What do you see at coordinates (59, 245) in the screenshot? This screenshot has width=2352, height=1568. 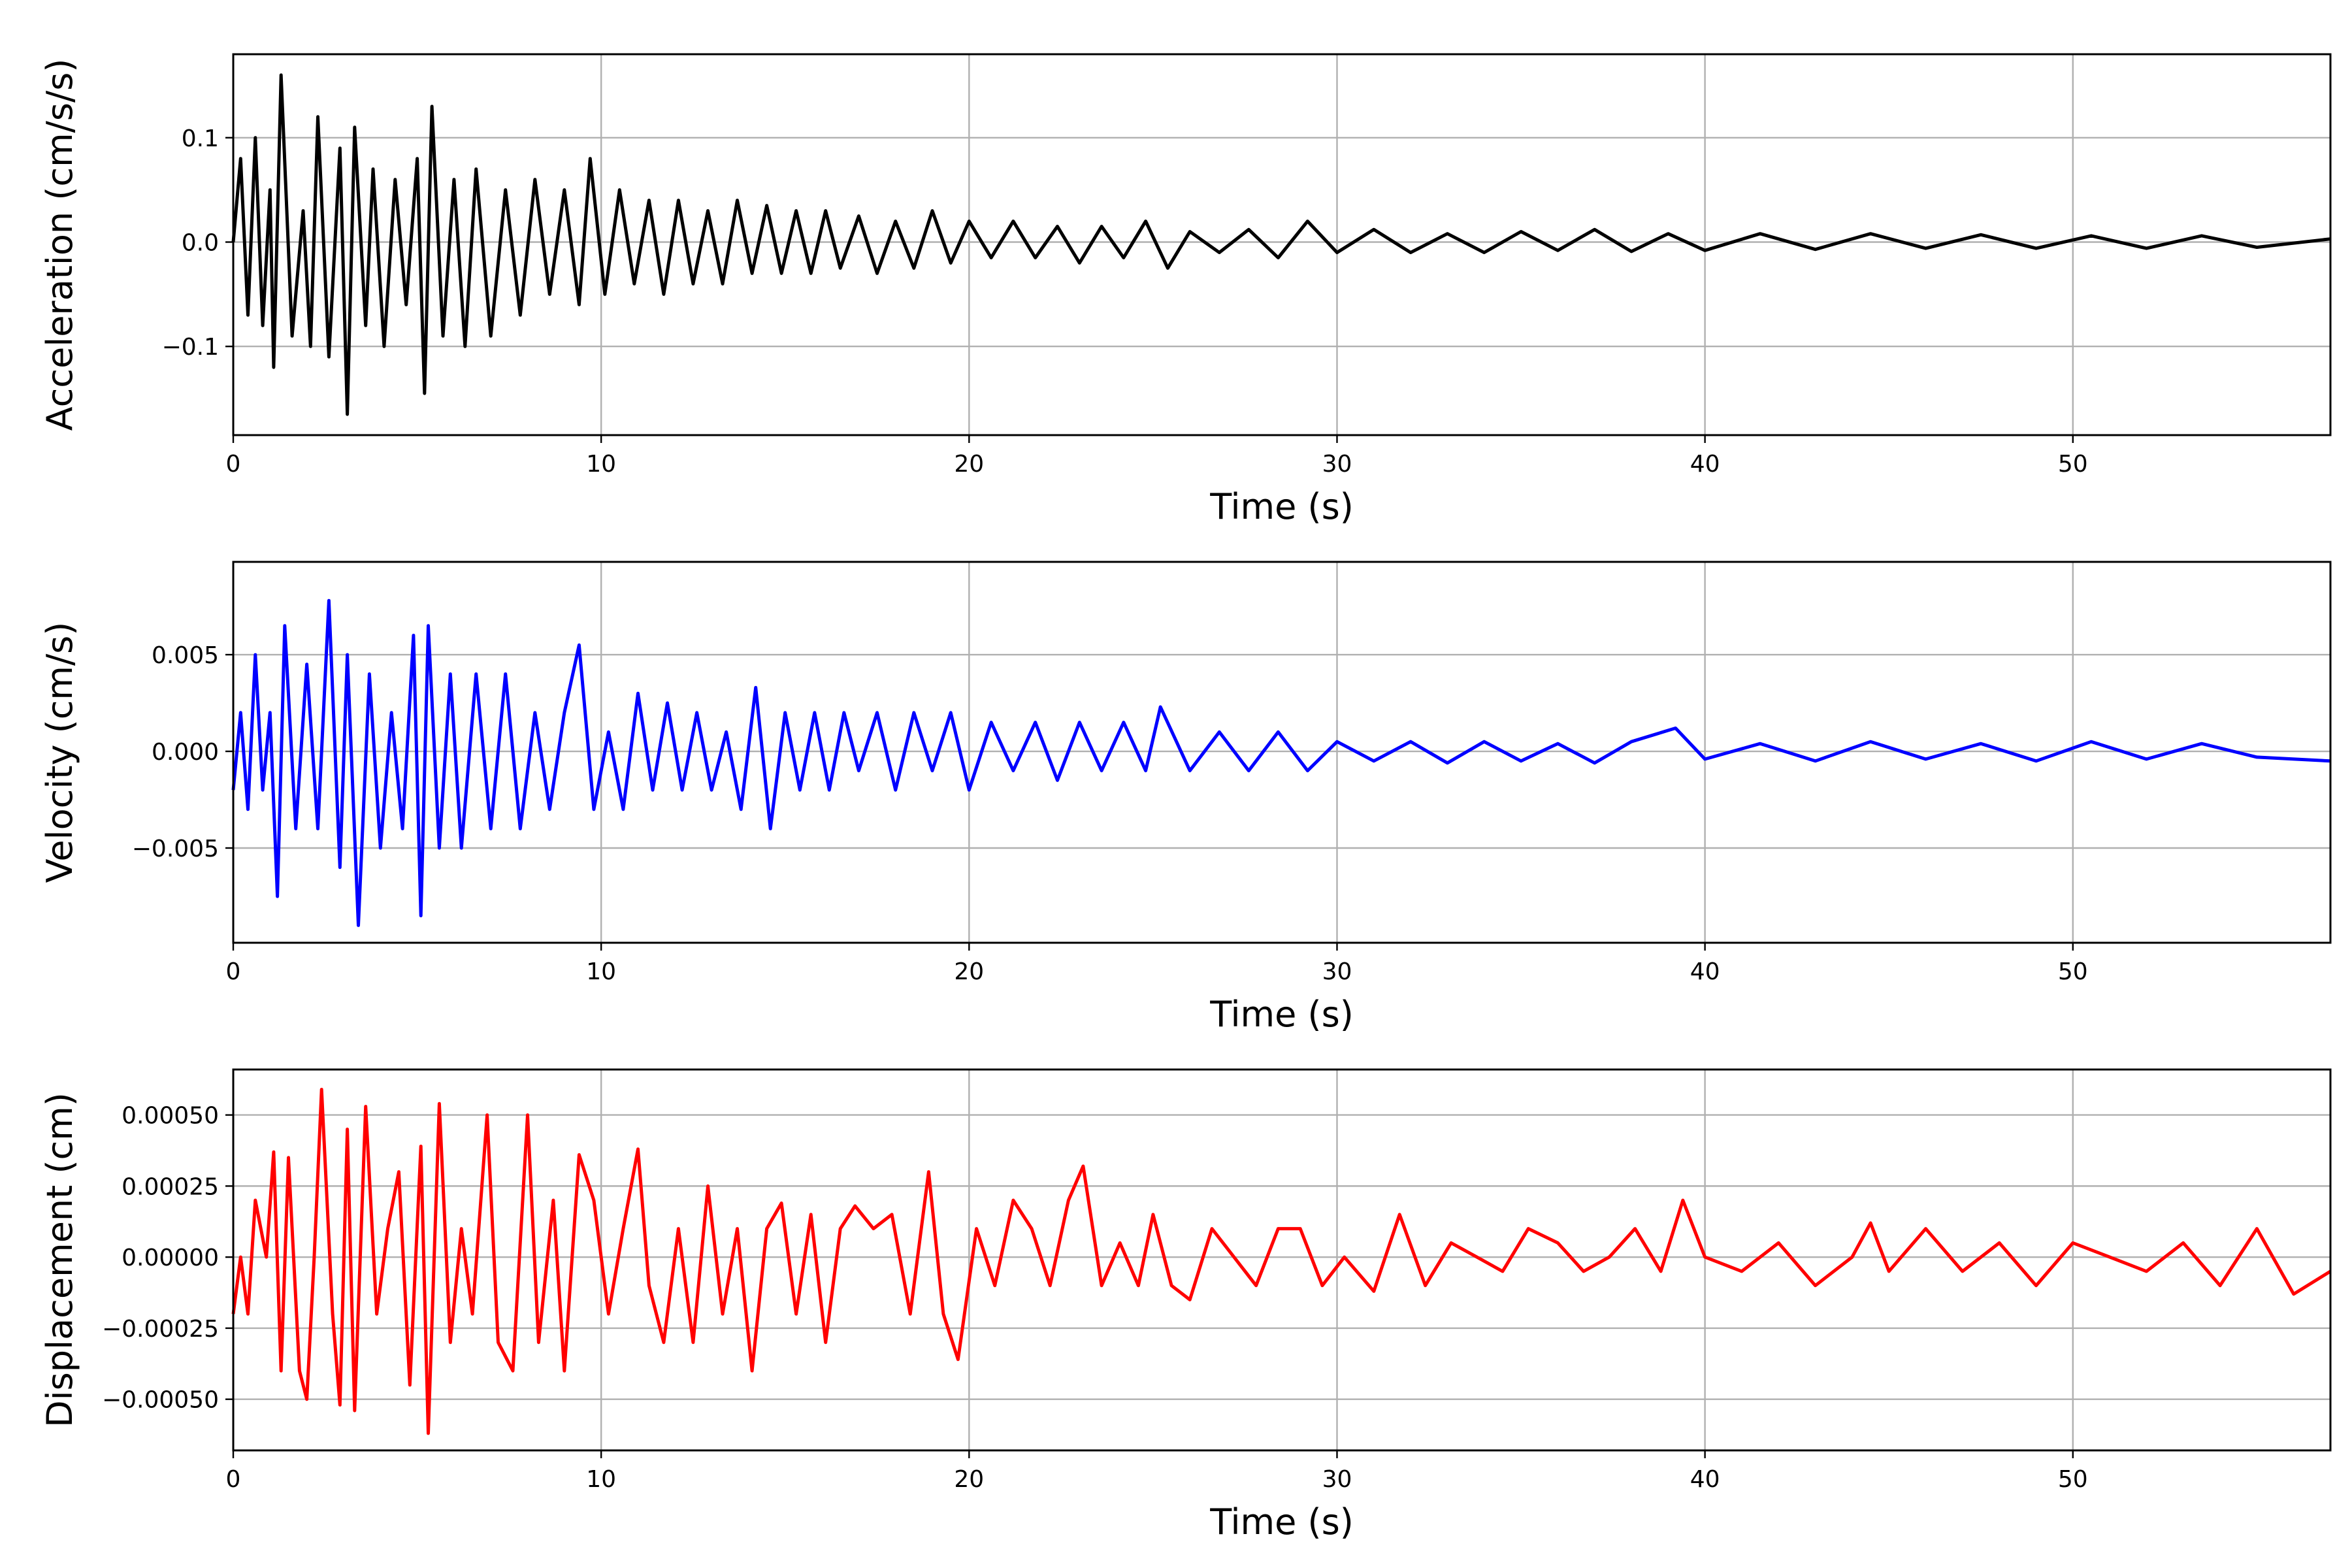 I see `acceleration-y-axis-label: Acceleration (cm/s/s)` at bounding box center [59, 245].